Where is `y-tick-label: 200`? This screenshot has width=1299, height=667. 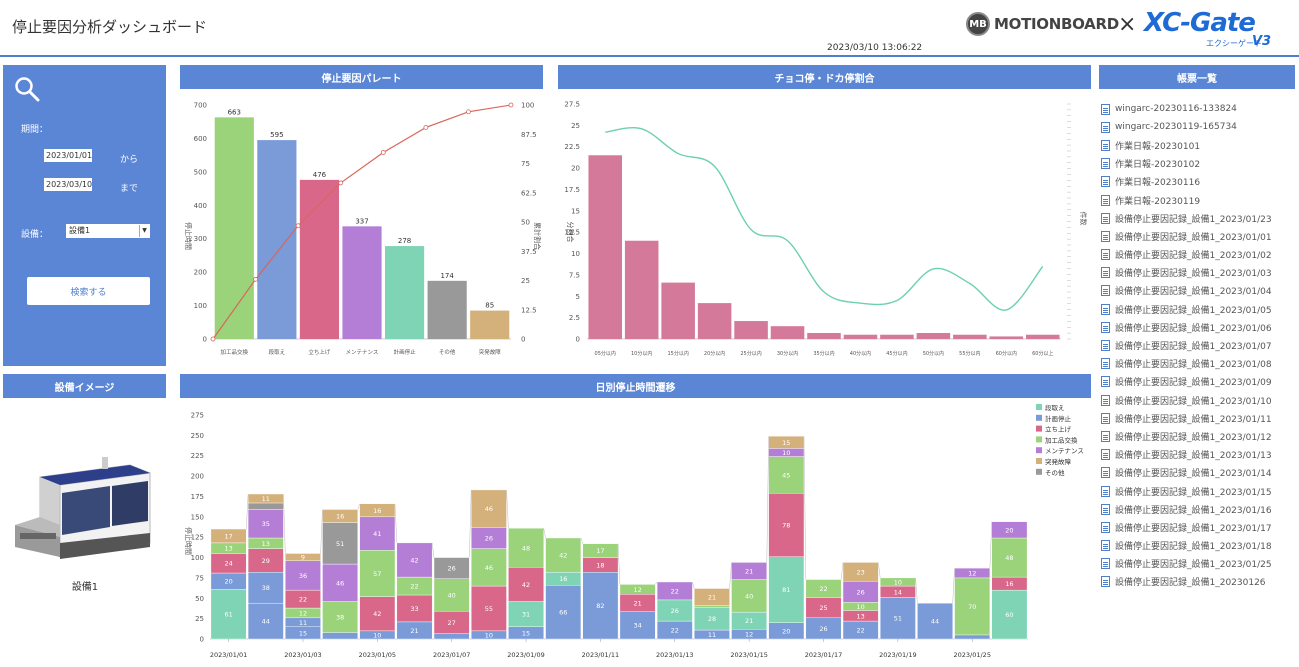
y-tick-label: 200 is located at coordinates (197, 477).